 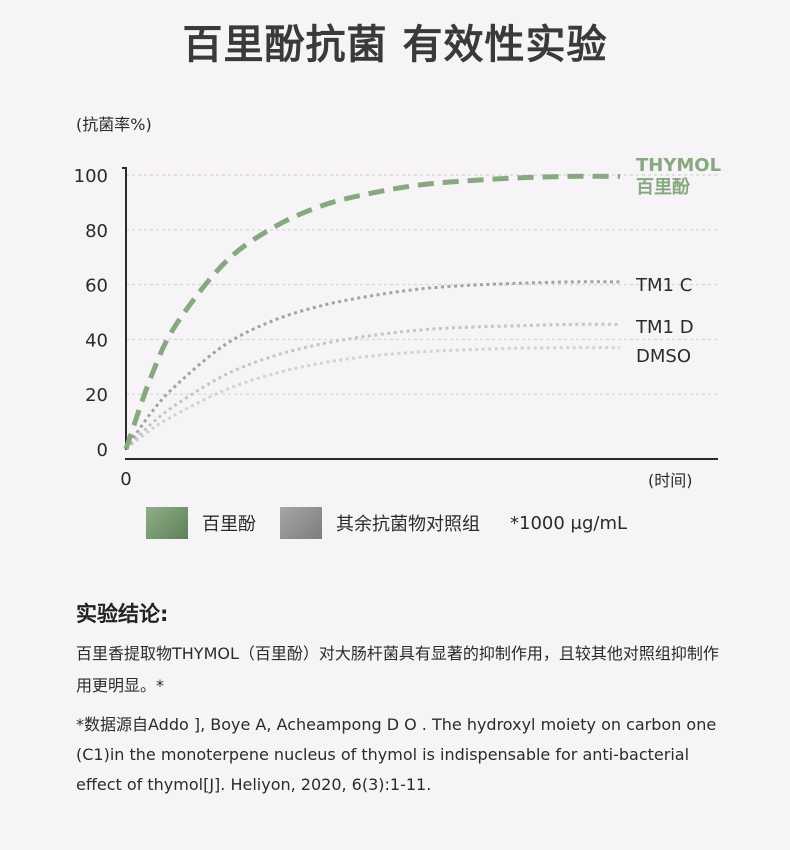 What do you see at coordinates (96, 231) in the screenshot?
I see `y-tick-label-80: 80` at bounding box center [96, 231].